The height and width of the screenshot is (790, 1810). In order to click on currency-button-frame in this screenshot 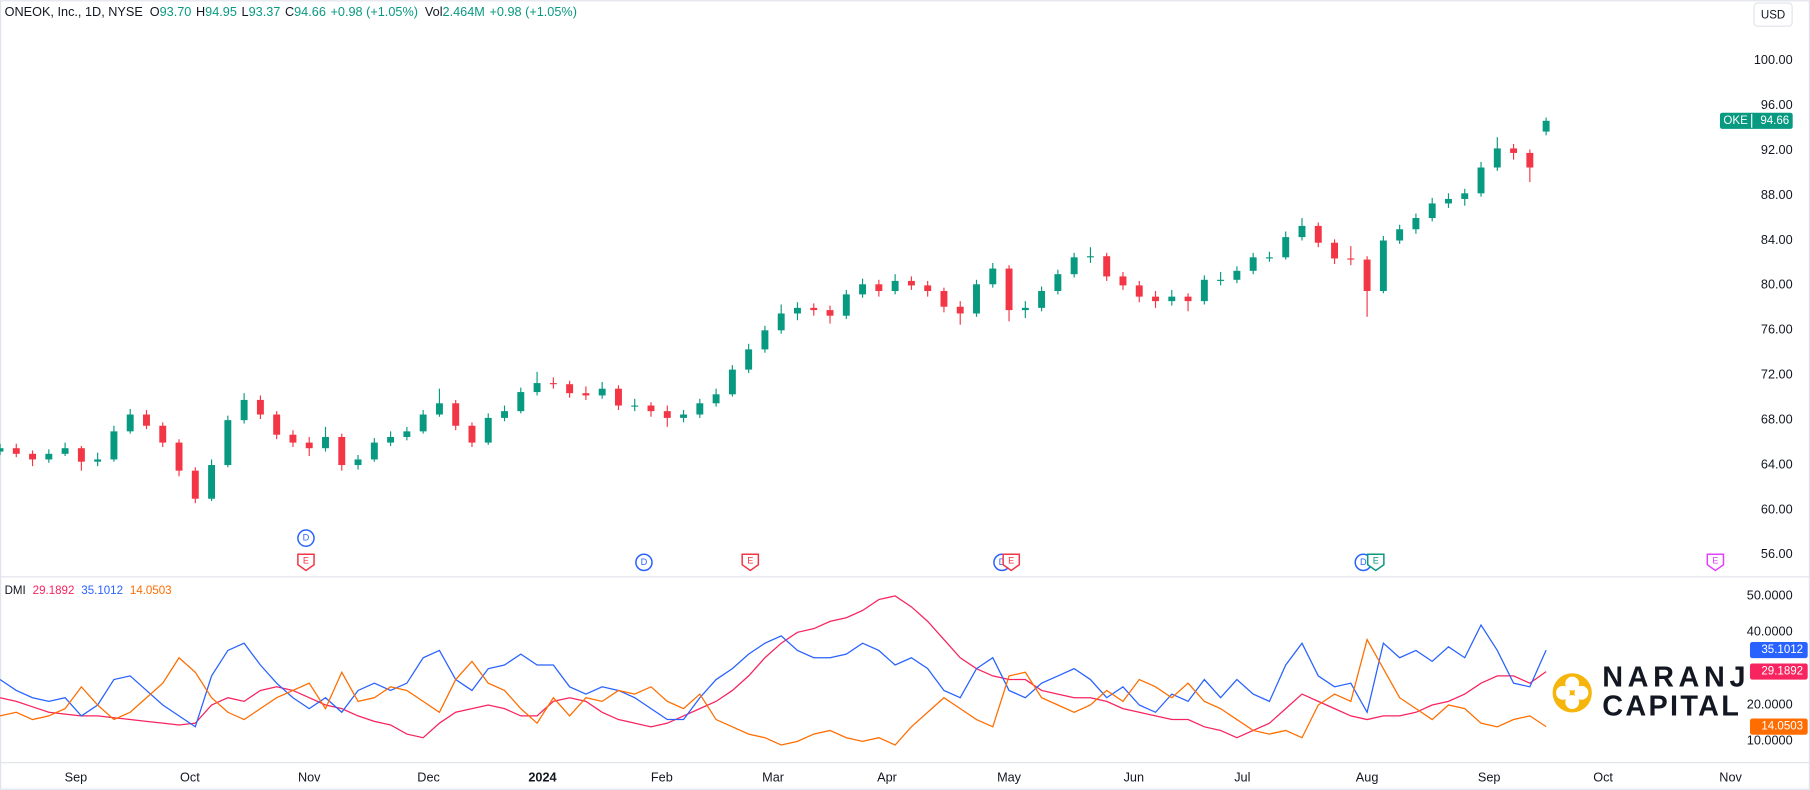, I will do `click(1773, 14)`.